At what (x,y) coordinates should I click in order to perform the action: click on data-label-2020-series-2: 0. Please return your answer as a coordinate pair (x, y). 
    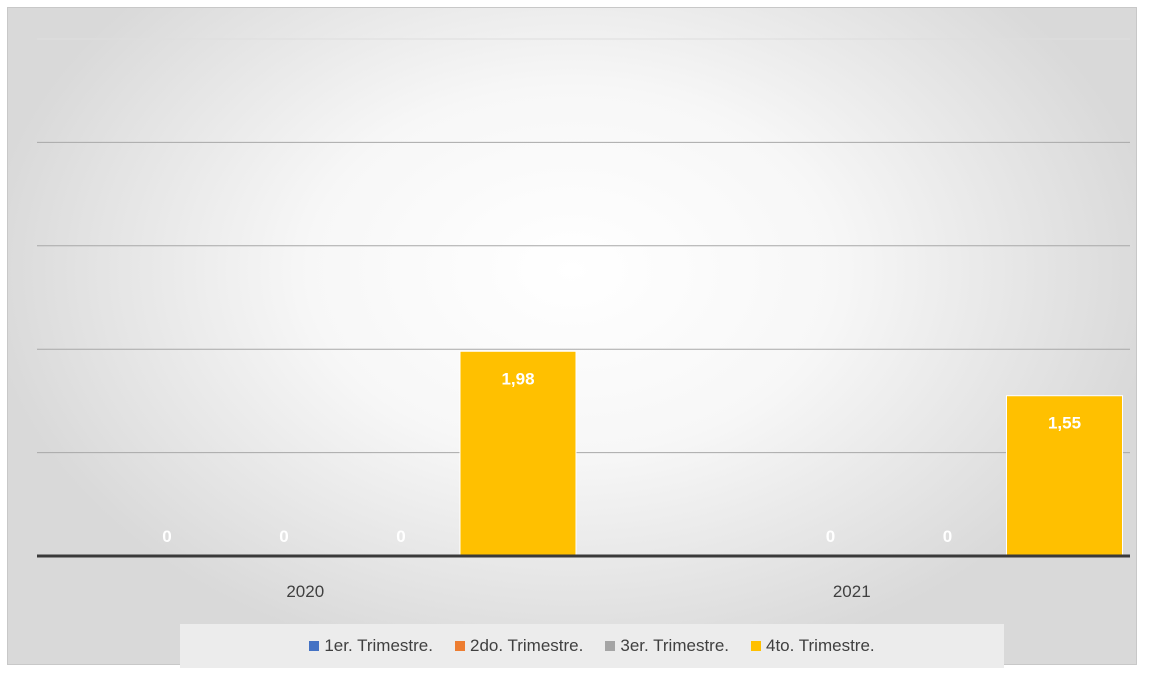
    Looking at the image, I should click on (283, 536).